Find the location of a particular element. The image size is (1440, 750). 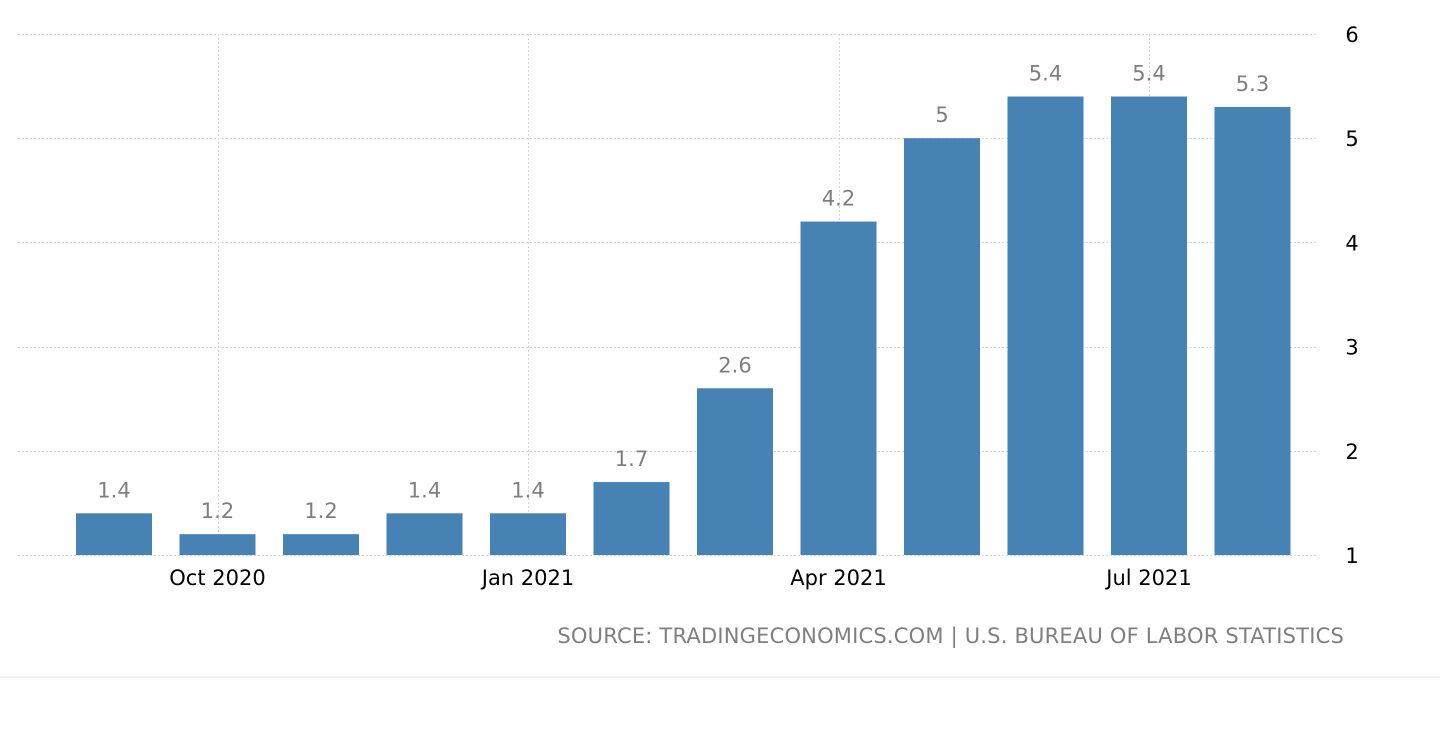

bar-value-label: 4.2 is located at coordinates (838, 199).